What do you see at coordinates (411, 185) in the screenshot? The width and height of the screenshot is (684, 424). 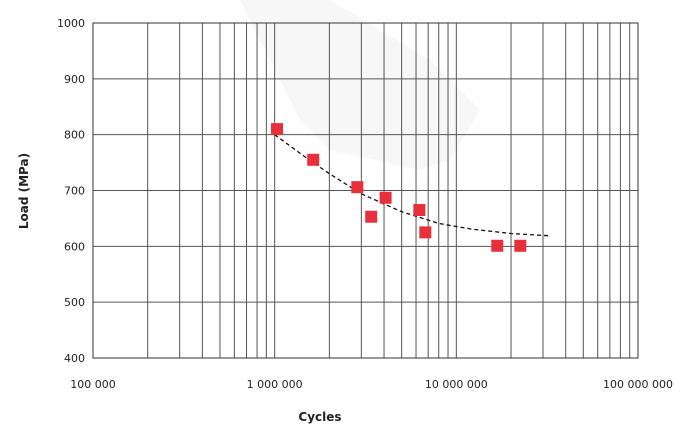 I see `trendline` at bounding box center [411, 185].